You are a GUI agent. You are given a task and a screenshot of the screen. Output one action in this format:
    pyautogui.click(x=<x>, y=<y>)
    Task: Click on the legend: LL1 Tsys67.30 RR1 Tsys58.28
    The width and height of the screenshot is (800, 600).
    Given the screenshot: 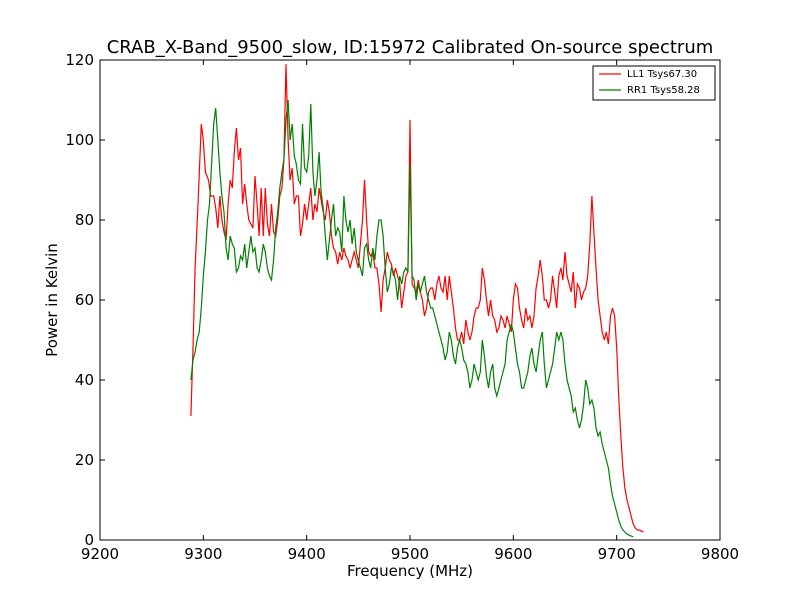 What is the action you would take?
    pyautogui.click(x=654, y=83)
    